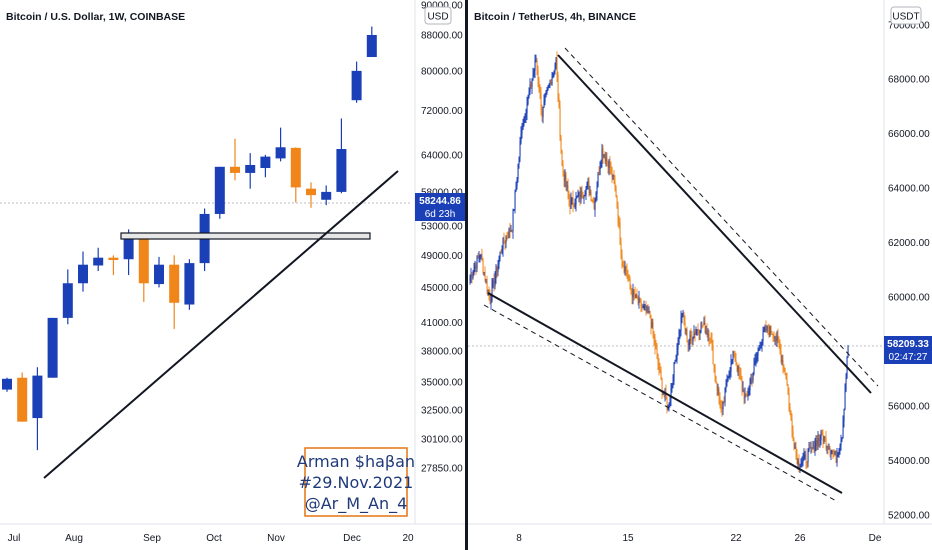  I want to click on y-tick-label: 80000.00, so click(442, 71).